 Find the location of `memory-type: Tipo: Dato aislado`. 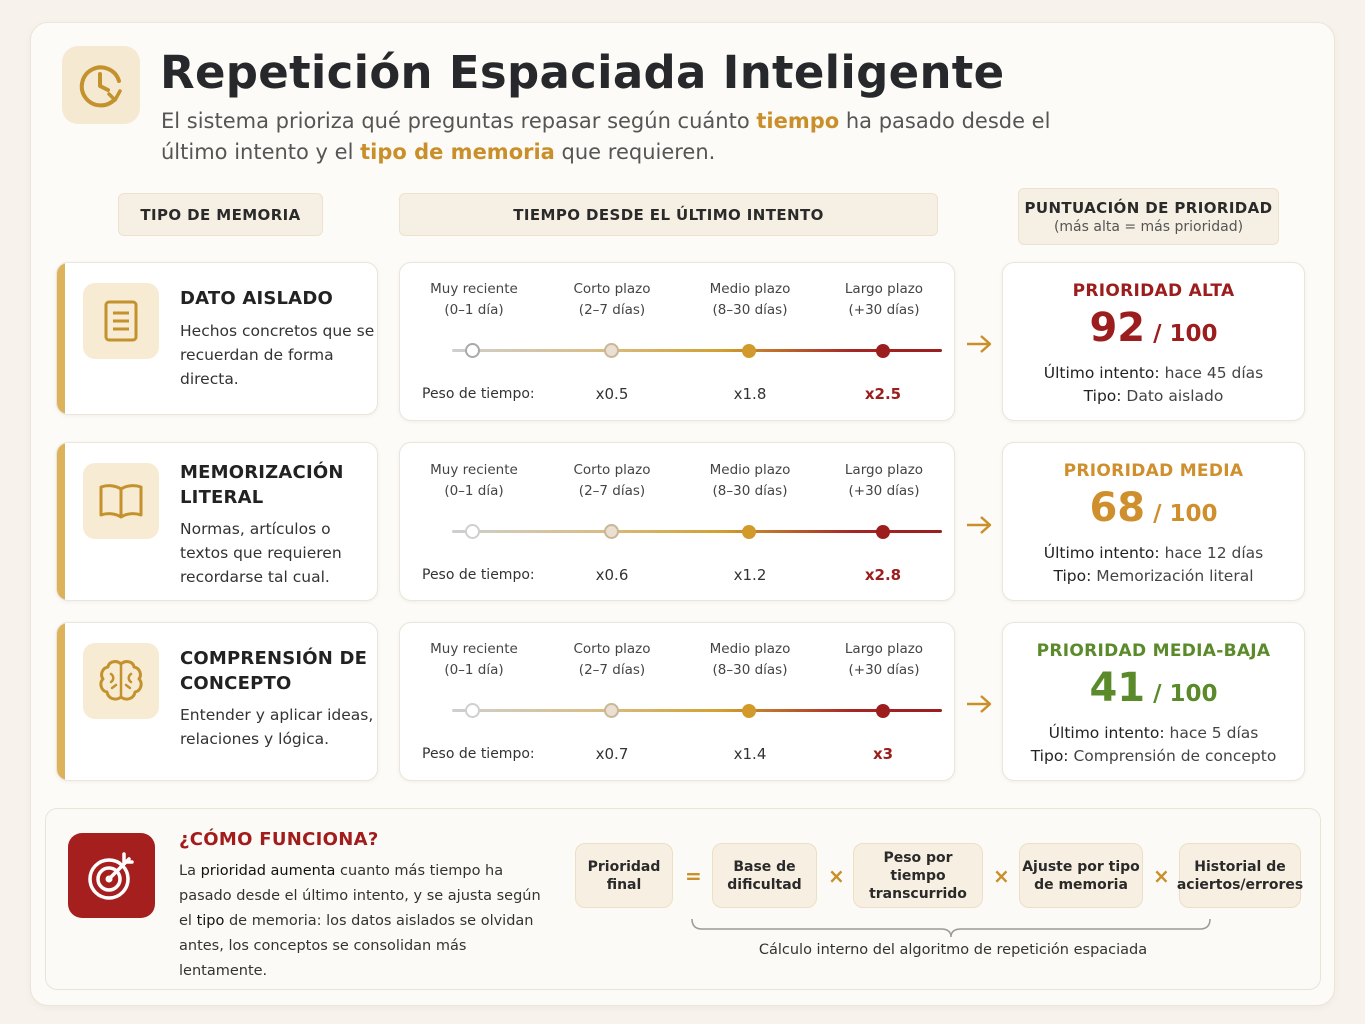

memory-type: Tipo: Dato aislado is located at coordinates (1153, 396).